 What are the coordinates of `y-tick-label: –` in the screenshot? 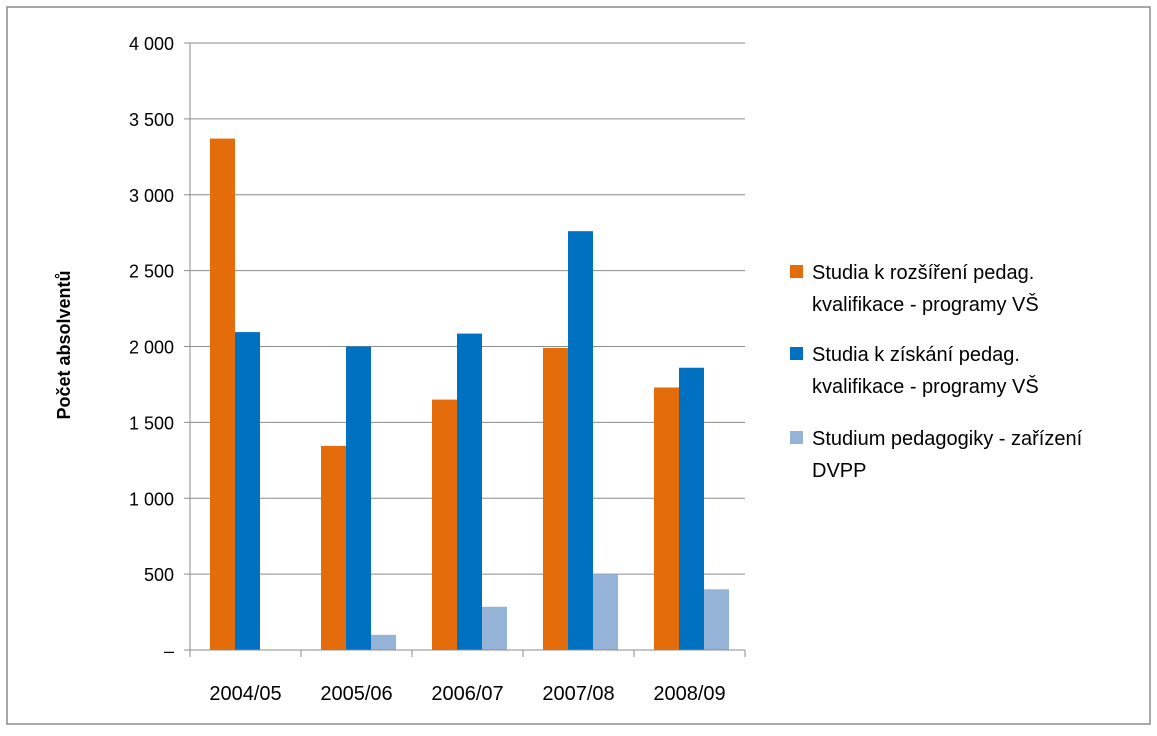 It's located at (169, 651).